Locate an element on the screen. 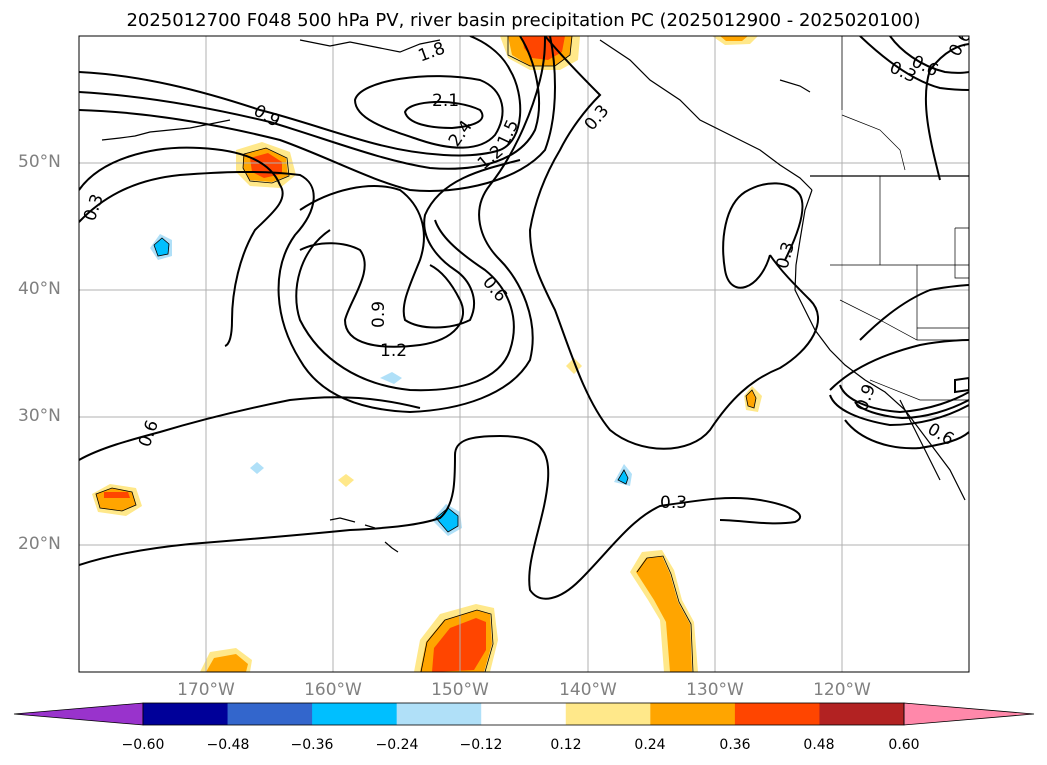 The height and width of the screenshot is (765, 1047). lat-label-20n: 20°N is located at coordinates (39, 544).